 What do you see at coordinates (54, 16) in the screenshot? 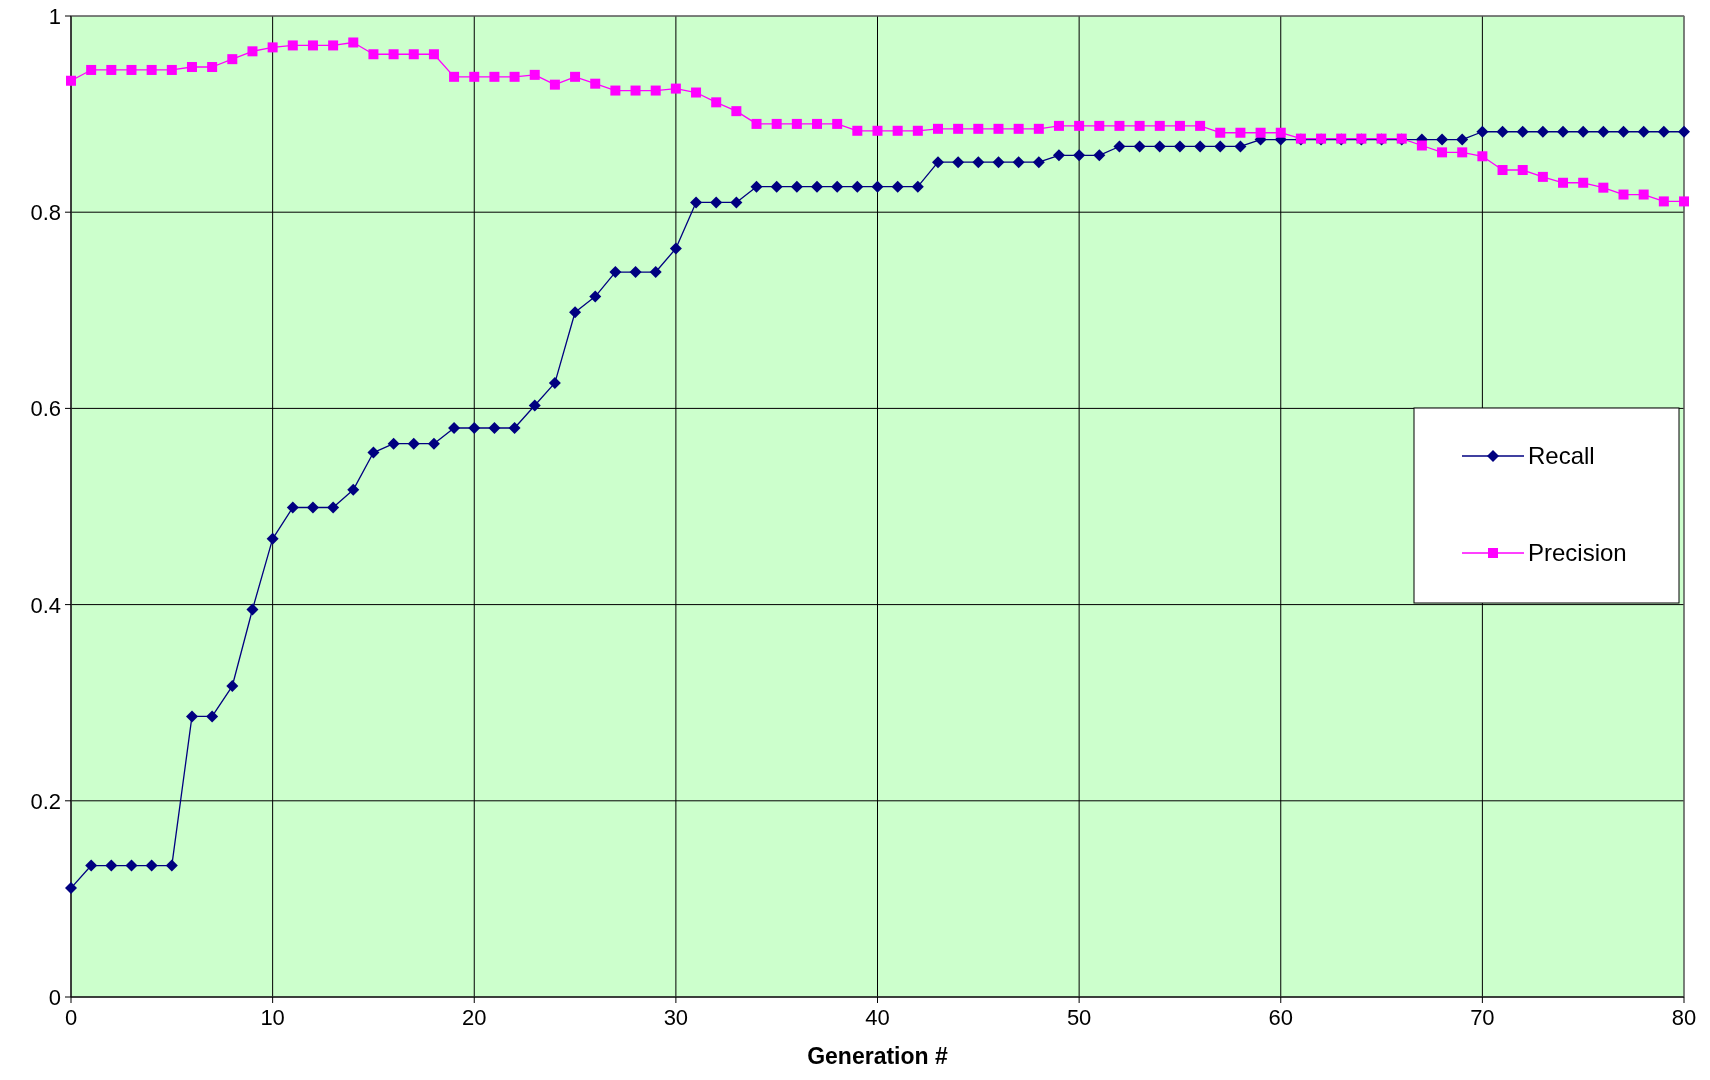
I see `y-tick-label: 1` at bounding box center [54, 16].